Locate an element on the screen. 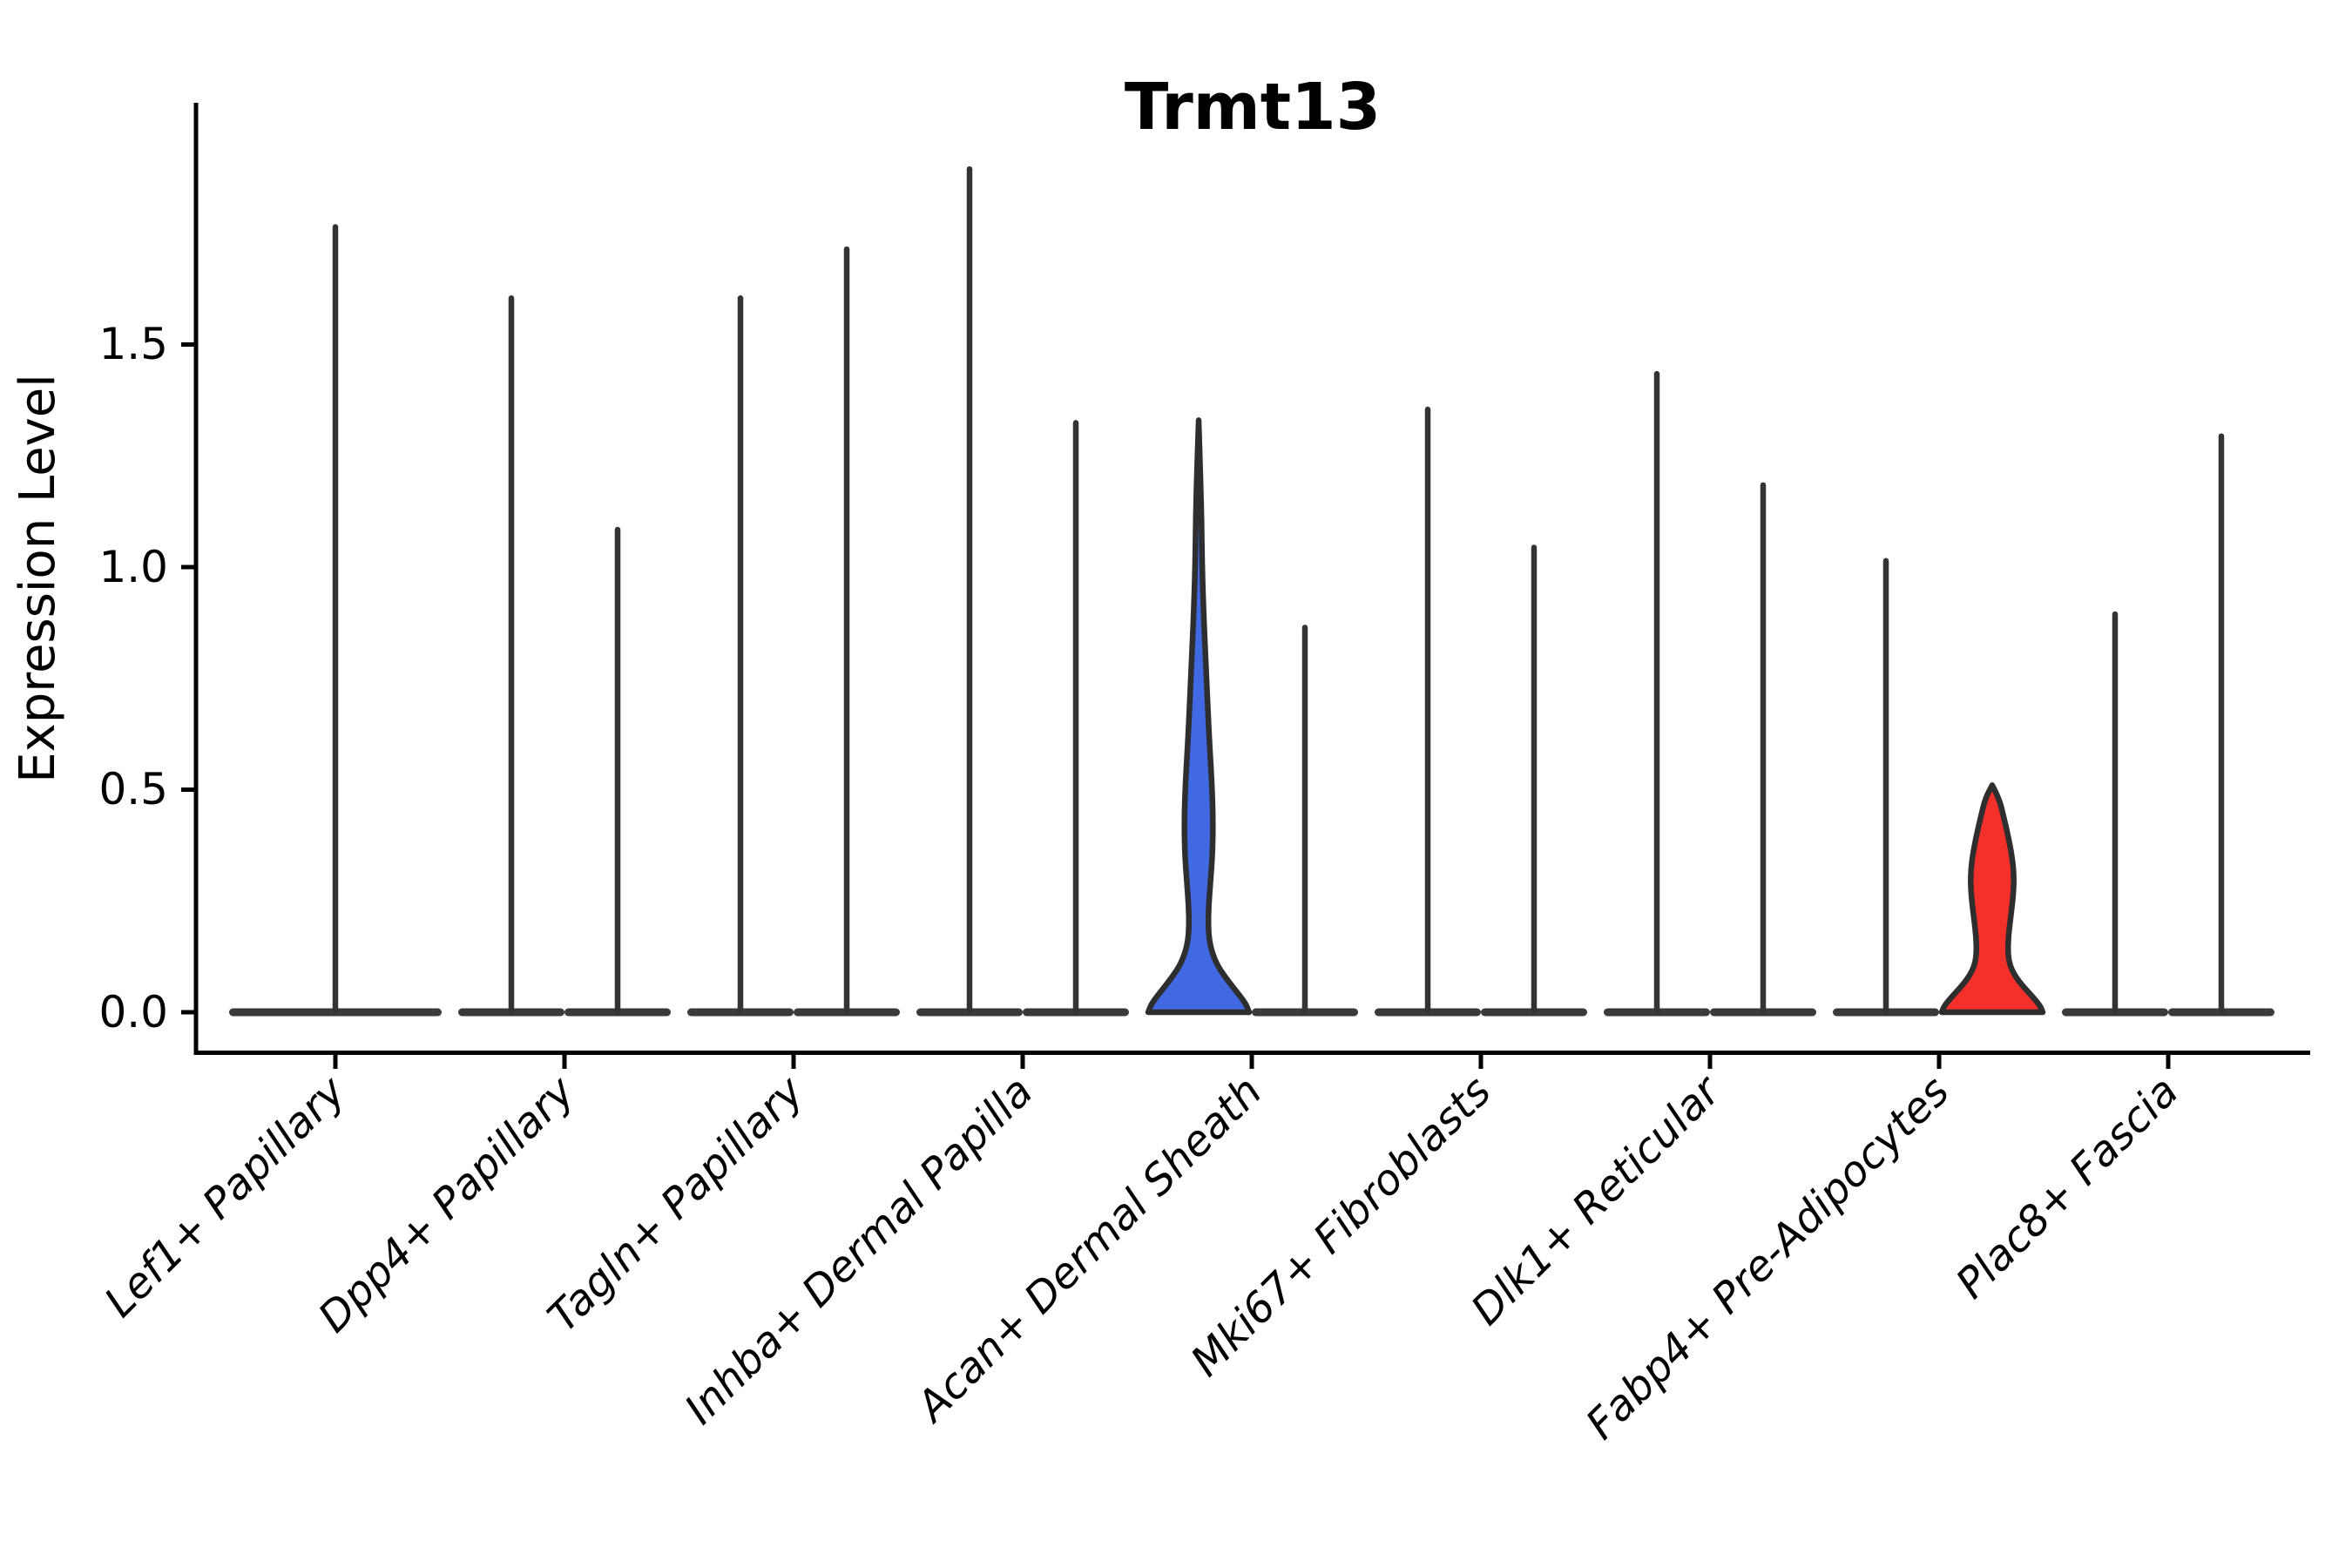 The width and height of the screenshot is (2352, 1568). y-tick-label: 0.0 is located at coordinates (133, 1012).